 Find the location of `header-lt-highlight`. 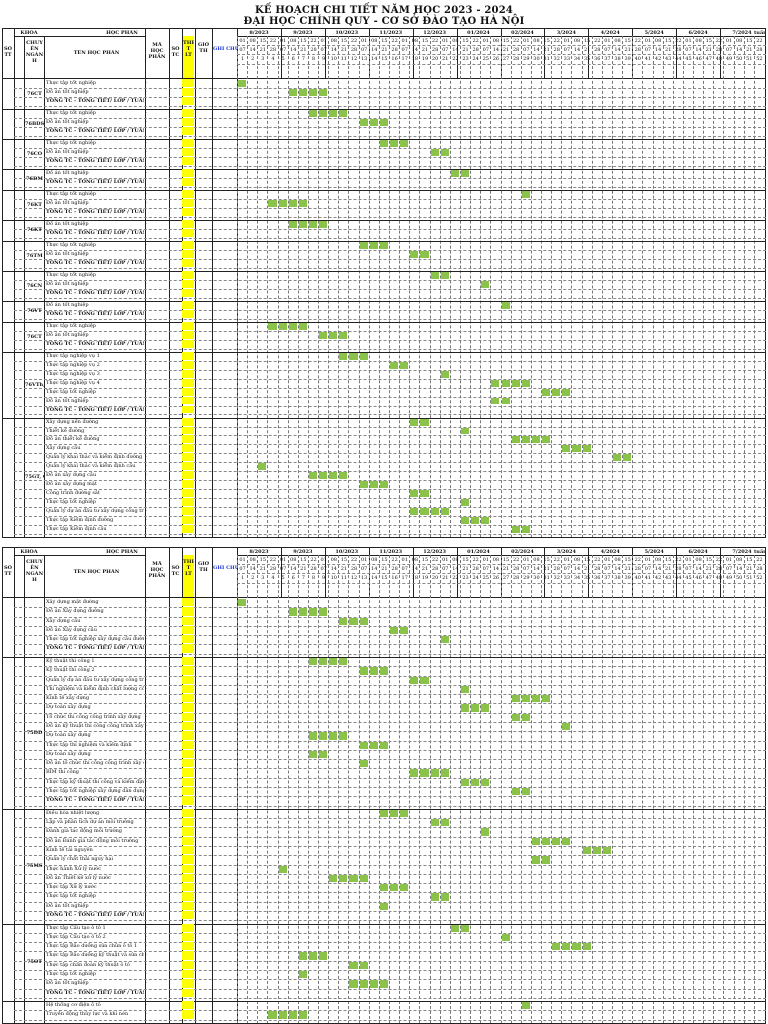

header-lt-highlight is located at coordinates (188, 57).